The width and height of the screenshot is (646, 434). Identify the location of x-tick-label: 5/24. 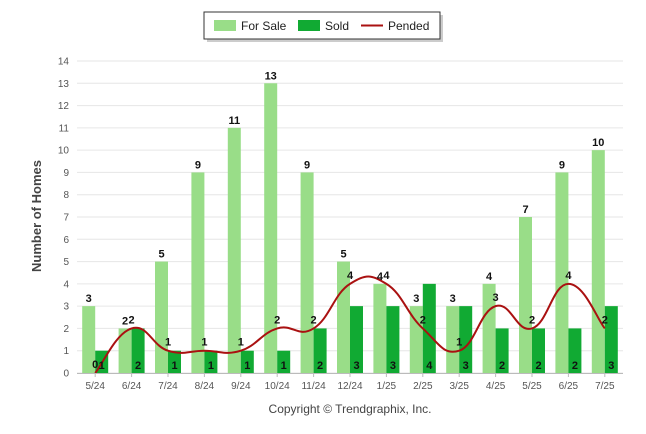
(95, 386).